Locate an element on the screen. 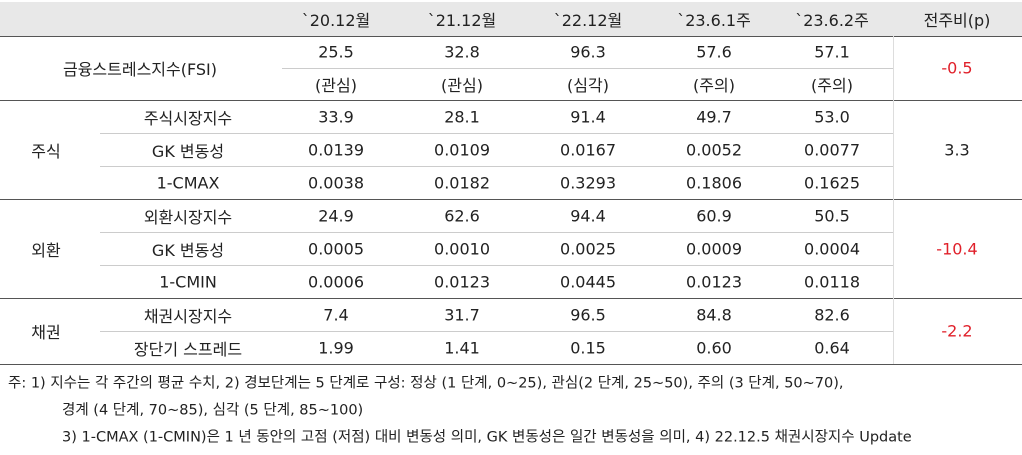 Image resolution: width=1022 pixels, height=455 pixels. cell-value: 0.0006 is located at coordinates (336, 281).